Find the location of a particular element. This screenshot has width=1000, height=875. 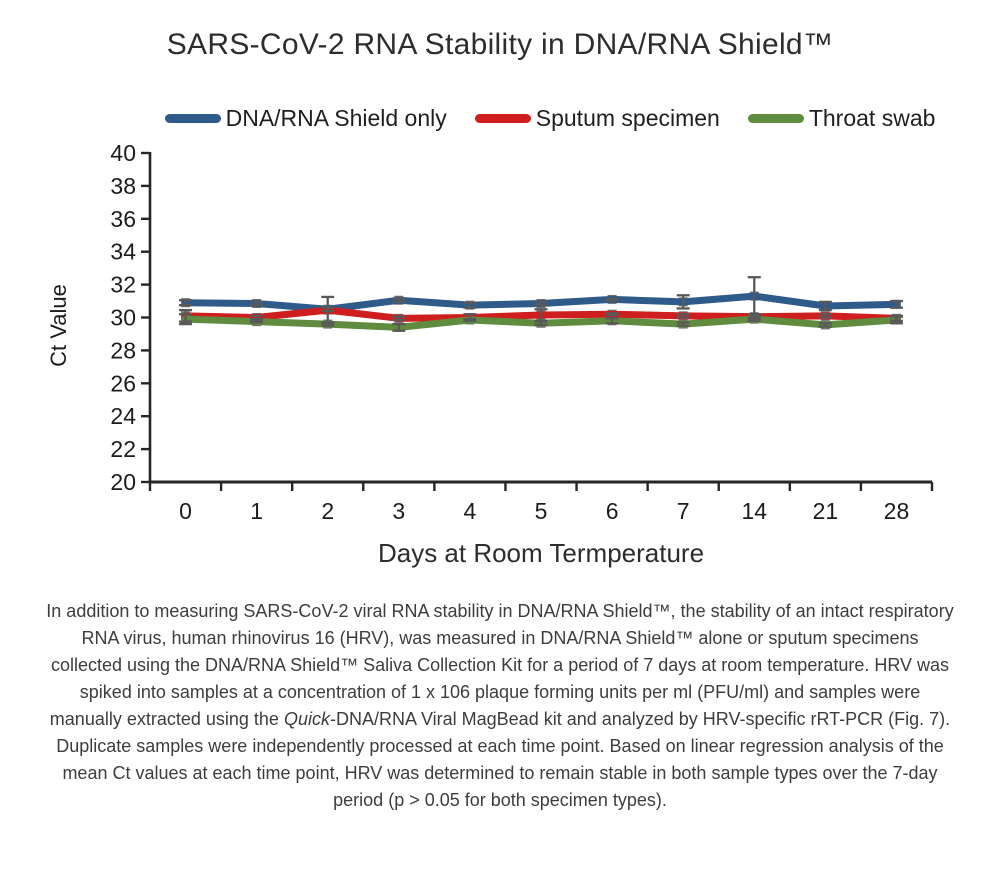

x-axis-title: Days at Room Termperature is located at coordinates (541, 553).